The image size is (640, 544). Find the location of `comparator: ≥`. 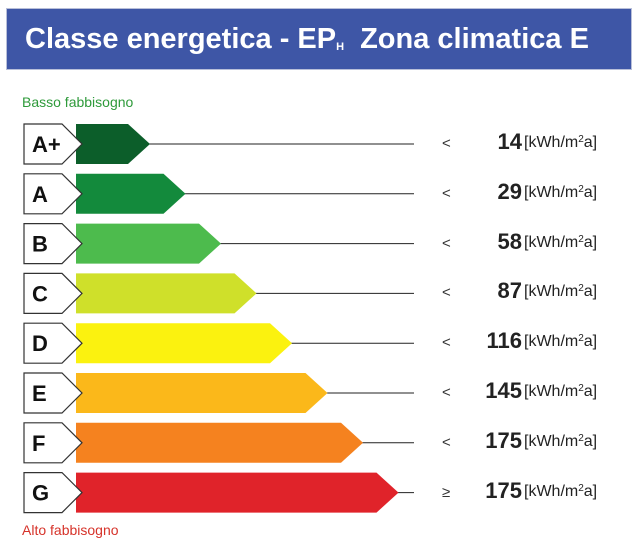

comparator: ≥ is located at coordinates (446, 492).